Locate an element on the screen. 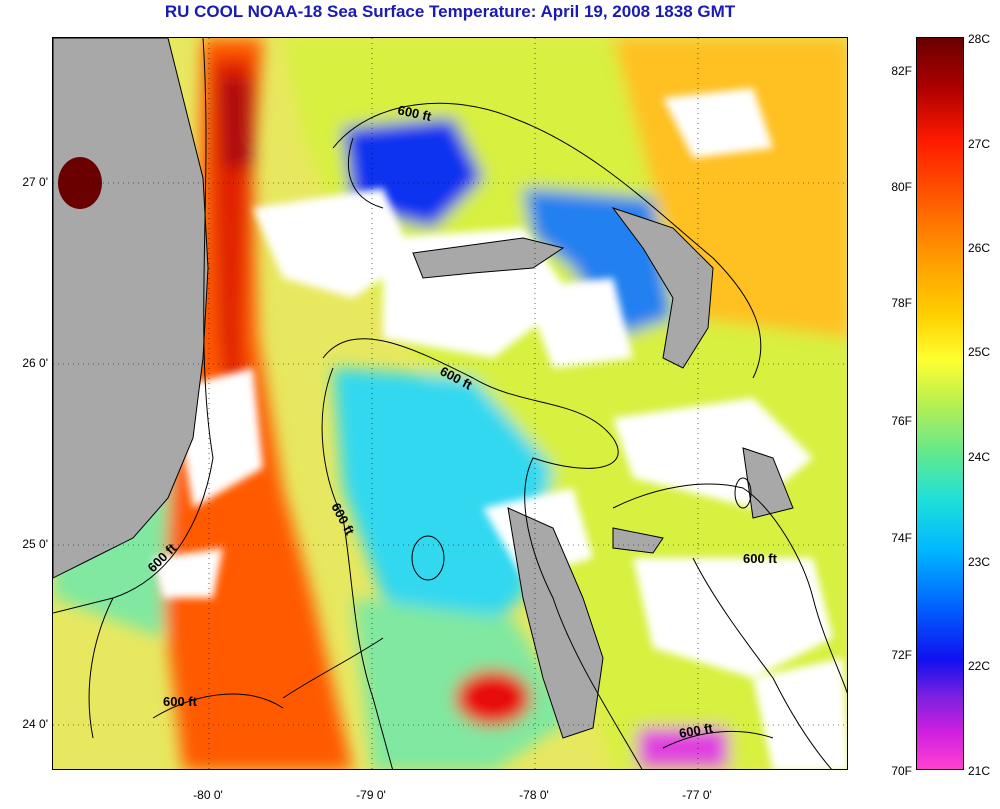 Image resolution: width=1000 pixels, height=809 pixels. colorbar-f-label: 70F is located at coordinates (901, 771).